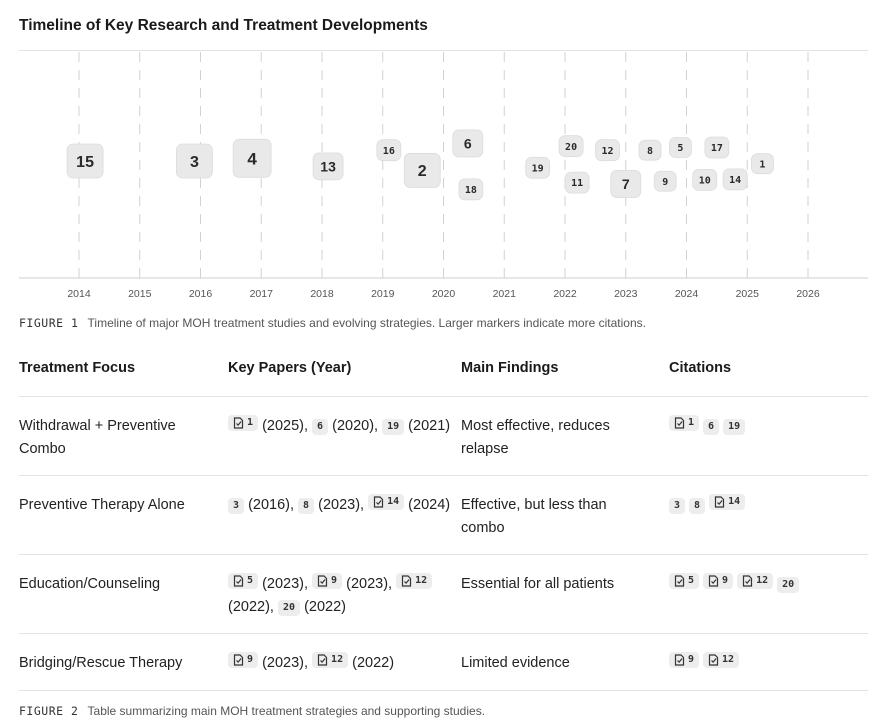  I want to click on key-papers: 3 (2016), 8 (2023), 14 (2024), so click(340, 505).